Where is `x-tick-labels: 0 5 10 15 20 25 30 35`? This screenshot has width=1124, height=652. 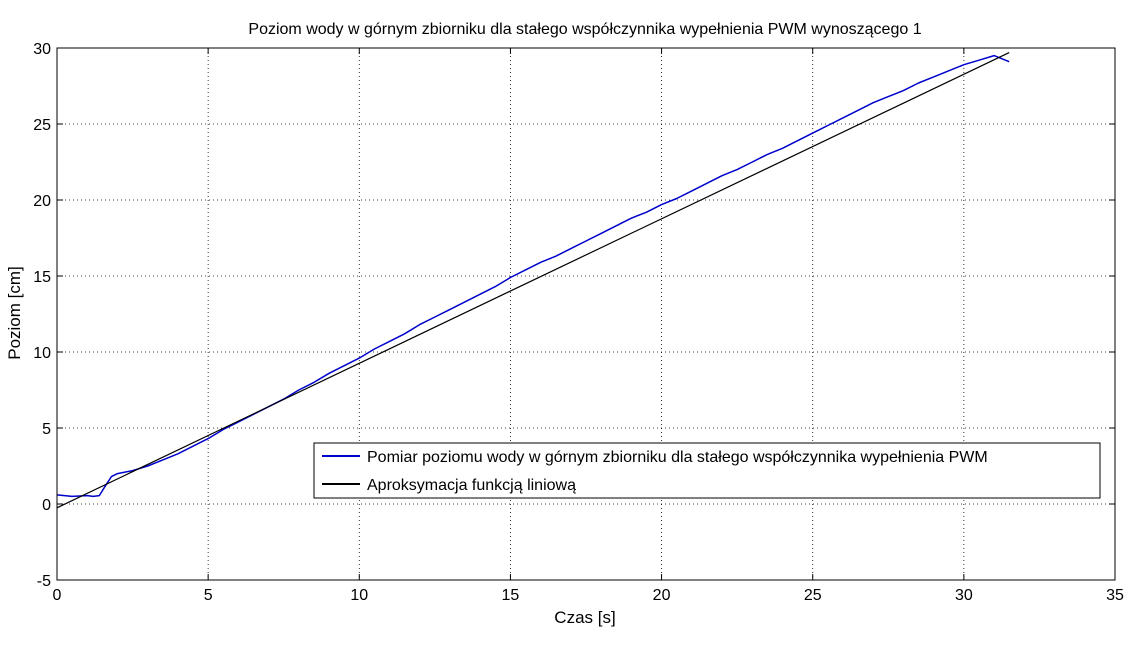
x-tick-labels: 0 5 10 15 20 25 30 35 is located at coordinates (588, 595).